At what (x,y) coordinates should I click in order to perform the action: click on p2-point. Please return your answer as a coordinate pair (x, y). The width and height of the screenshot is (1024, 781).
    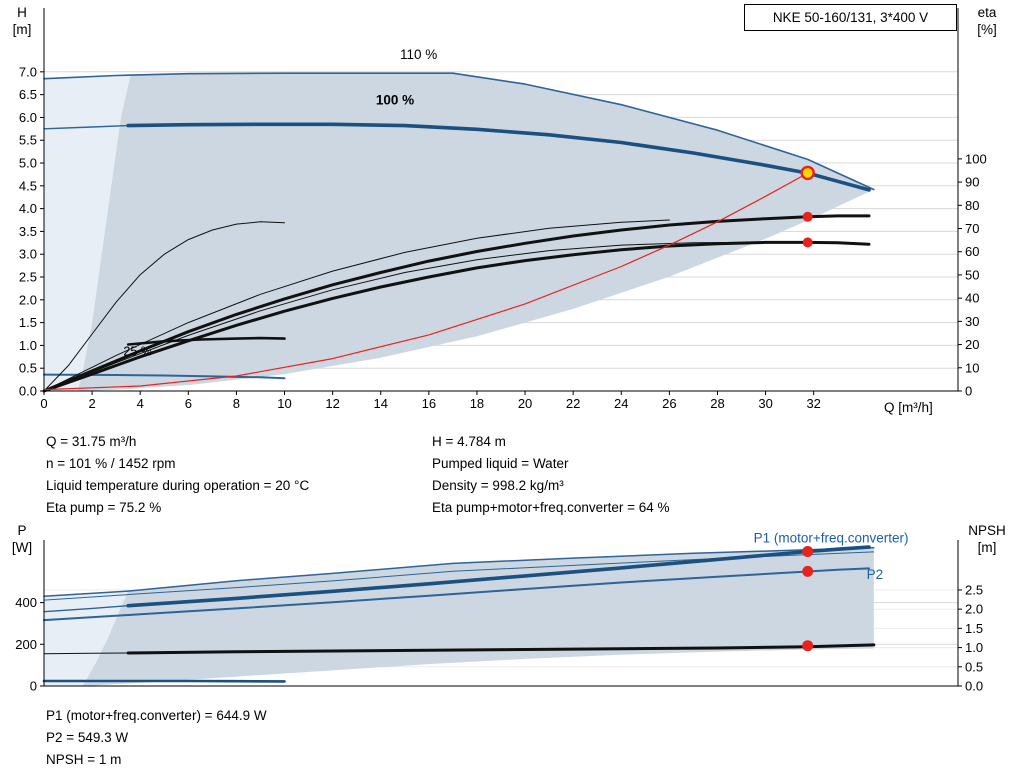
    Looking at the image, I should click on (808, 571).